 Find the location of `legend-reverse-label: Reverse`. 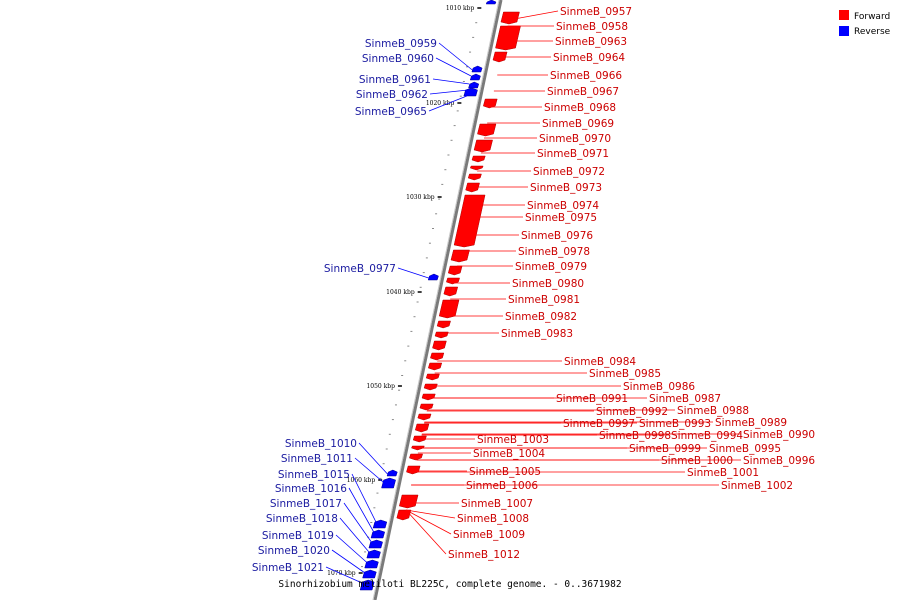

legend-reverse-label: Reverse is located at coordinates (872, 32).